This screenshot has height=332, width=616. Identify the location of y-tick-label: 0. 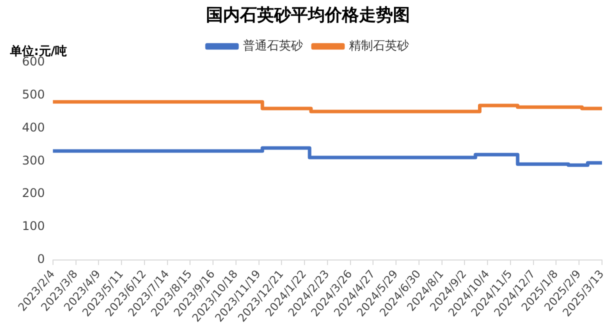
(41, 259).